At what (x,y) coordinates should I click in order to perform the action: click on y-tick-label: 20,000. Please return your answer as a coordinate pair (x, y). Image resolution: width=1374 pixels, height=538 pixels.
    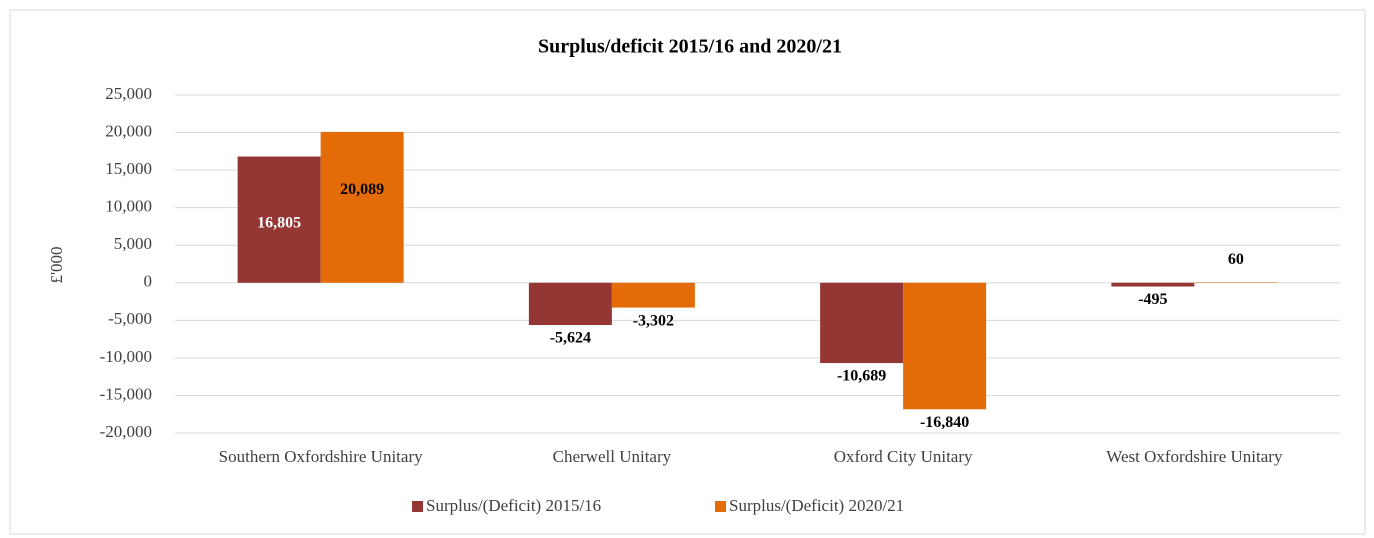
    Looking at the image, I should click on (128, 130).